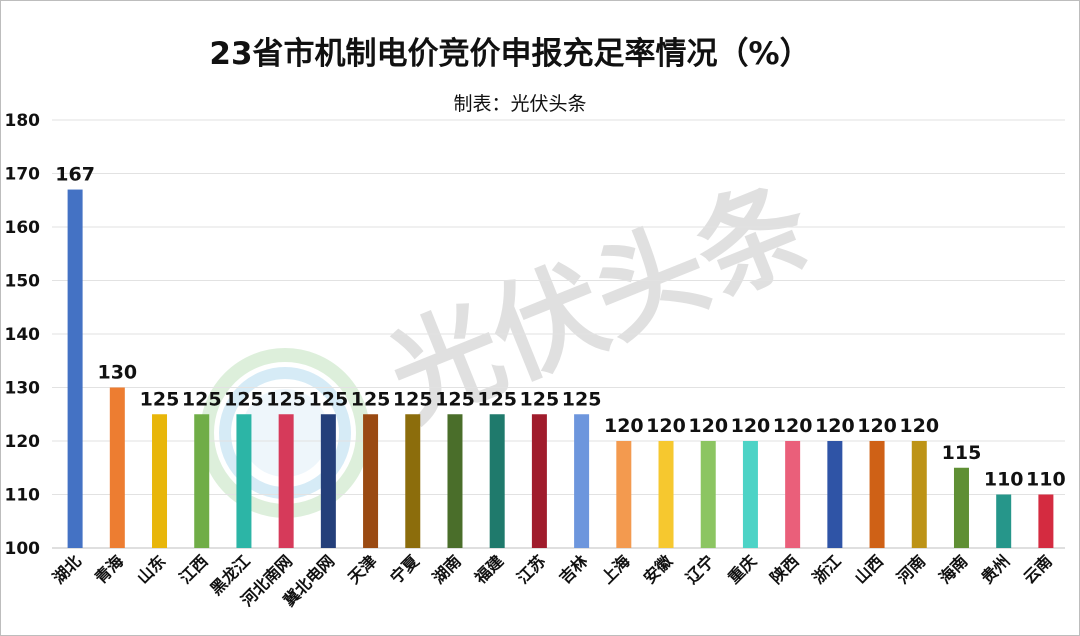  I want to click on y-tick-label: 170, so click(23, 175).